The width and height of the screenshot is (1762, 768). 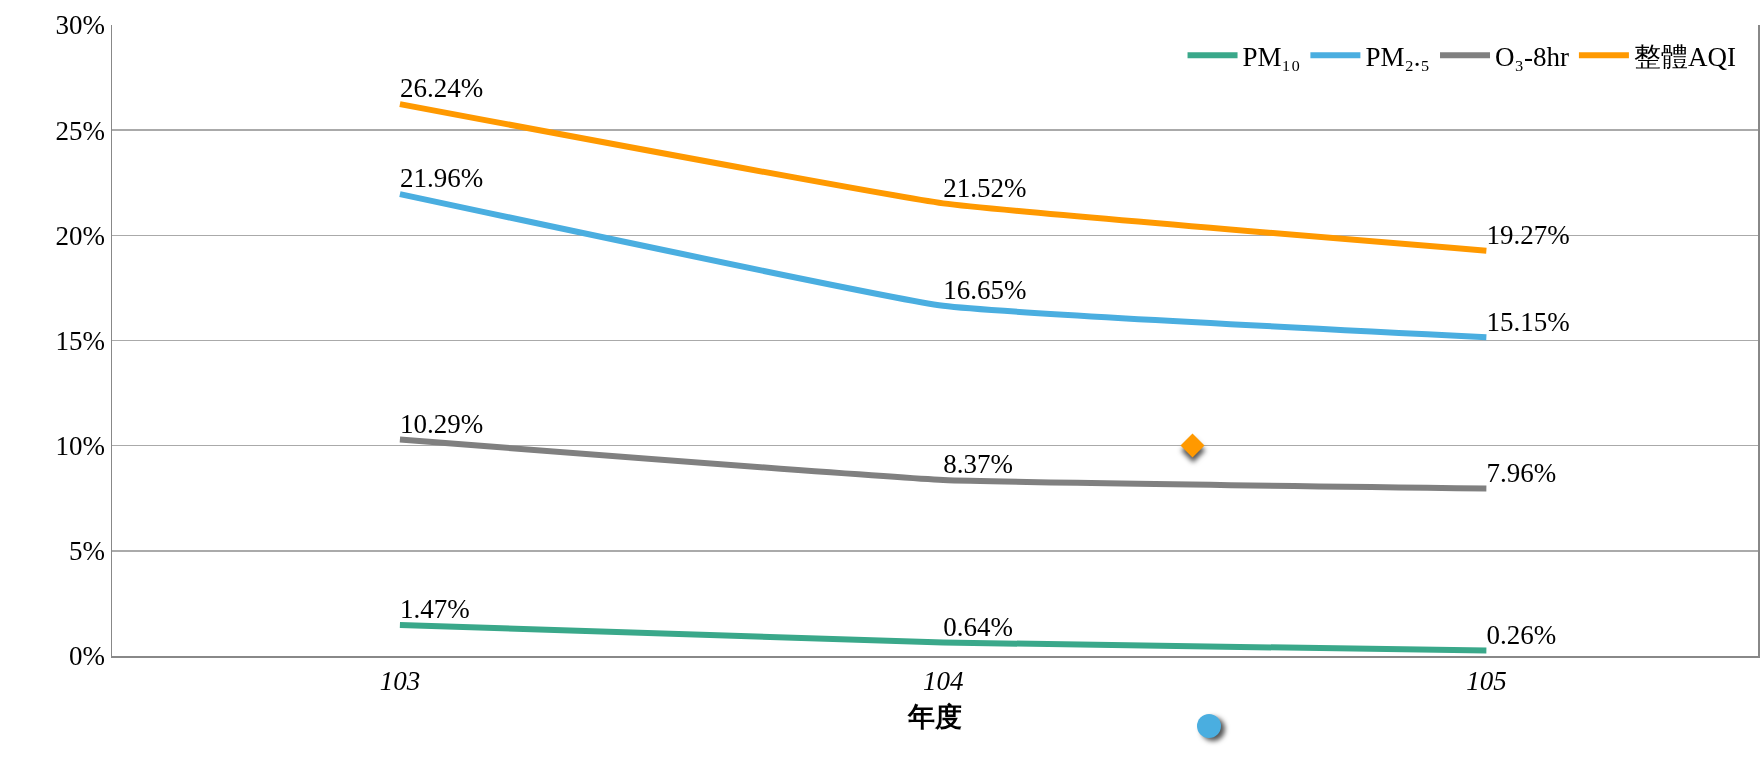 I want to click on y-tick-label: 30%, so click(x=80, y=25).